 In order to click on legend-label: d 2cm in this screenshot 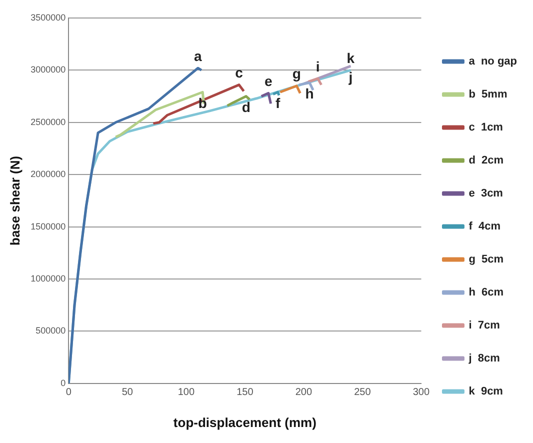, I will do `click(486, 160)`.